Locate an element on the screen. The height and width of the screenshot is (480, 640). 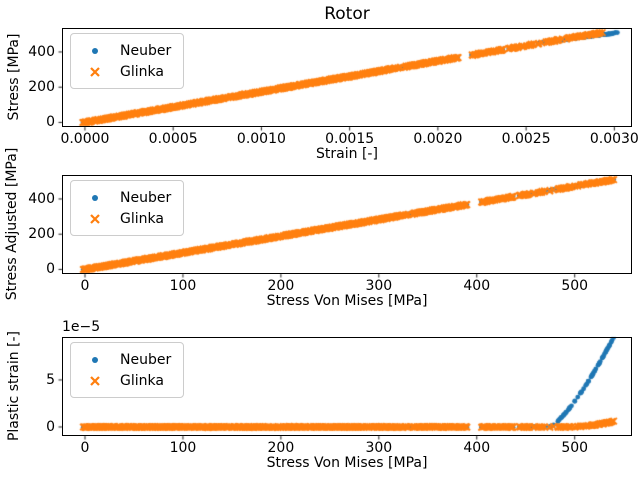
x-axis-label-strain: Strain [-] is located at coordinates (347, 154).